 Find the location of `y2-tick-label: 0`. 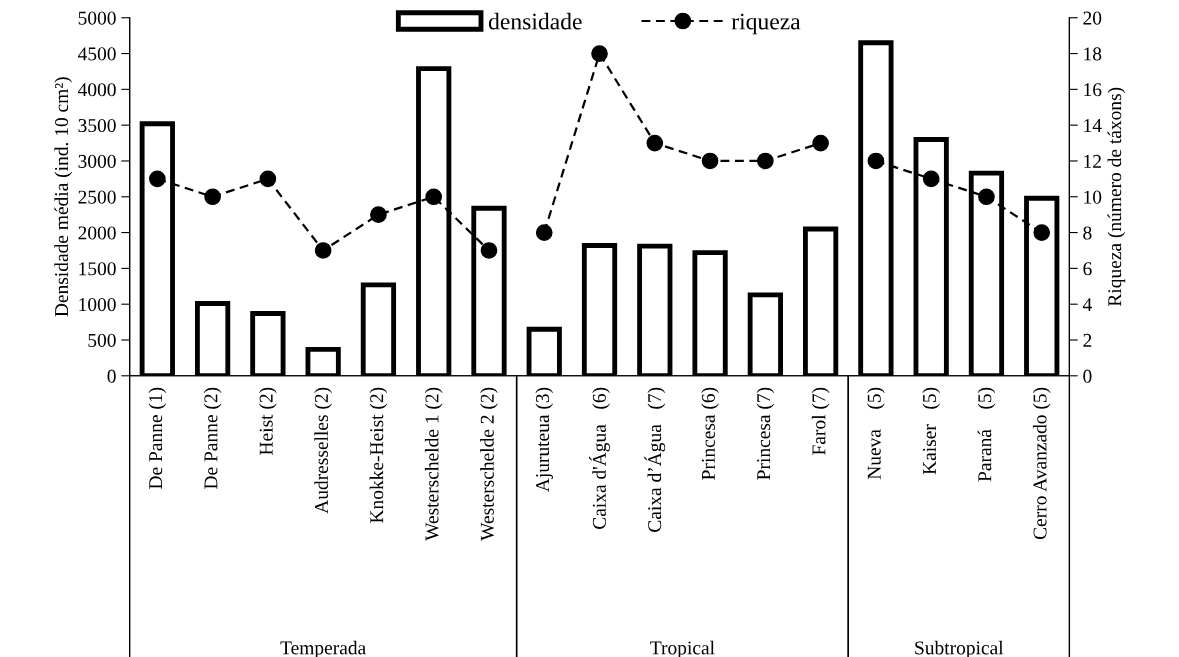

y2-tick-label: 0 is located at coordinates (1087, 376).